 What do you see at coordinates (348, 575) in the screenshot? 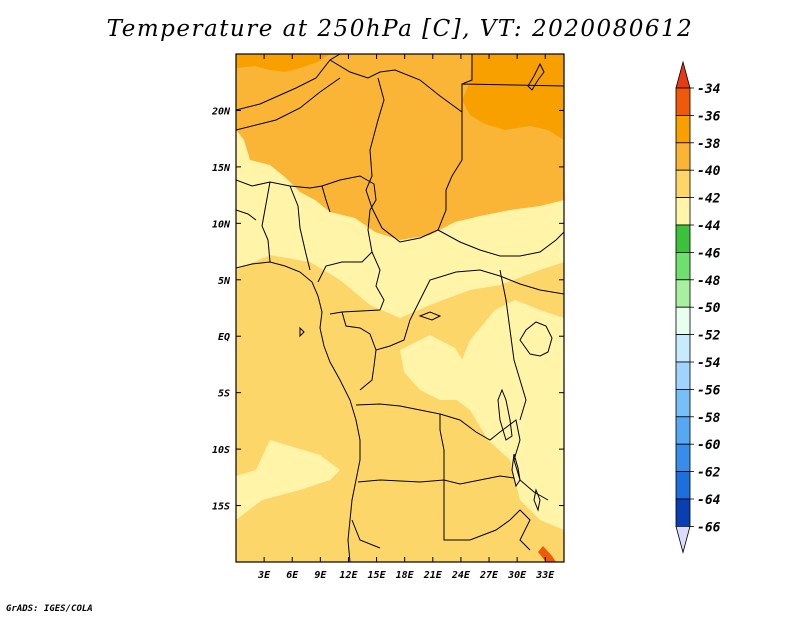
I see `lon-tick-label: 12E` at bounding box center [348, 575].